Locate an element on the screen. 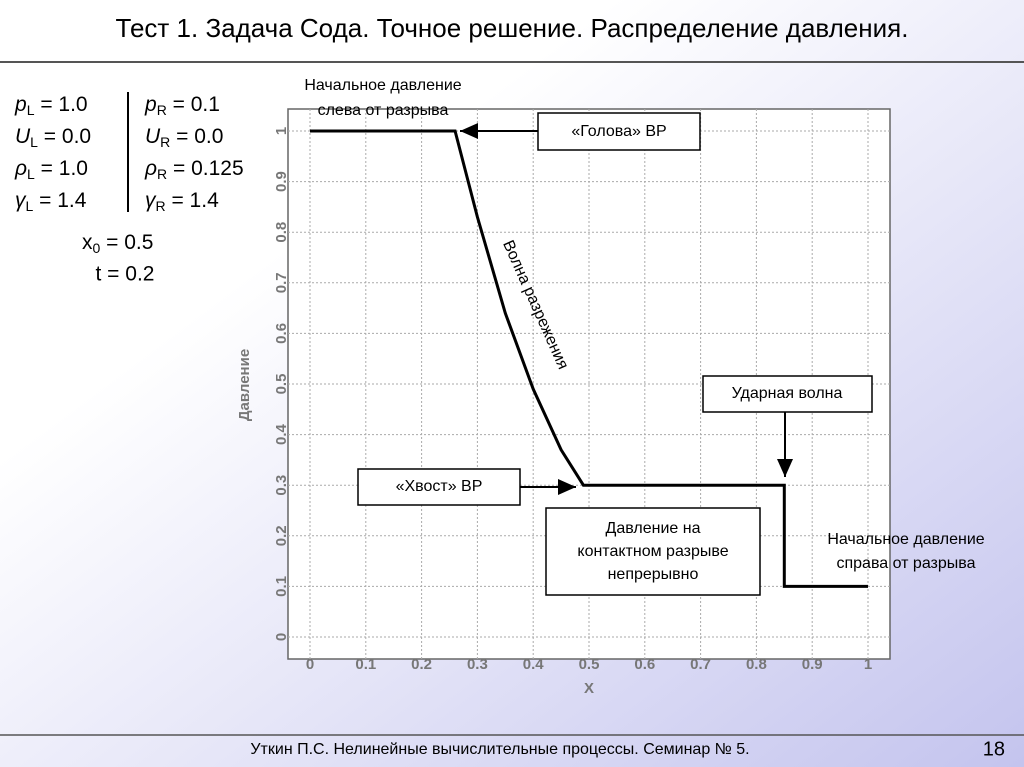 The width and height of the screenshot is (1024, 767). value: = 0.125 is located at coordinates (205, 168).